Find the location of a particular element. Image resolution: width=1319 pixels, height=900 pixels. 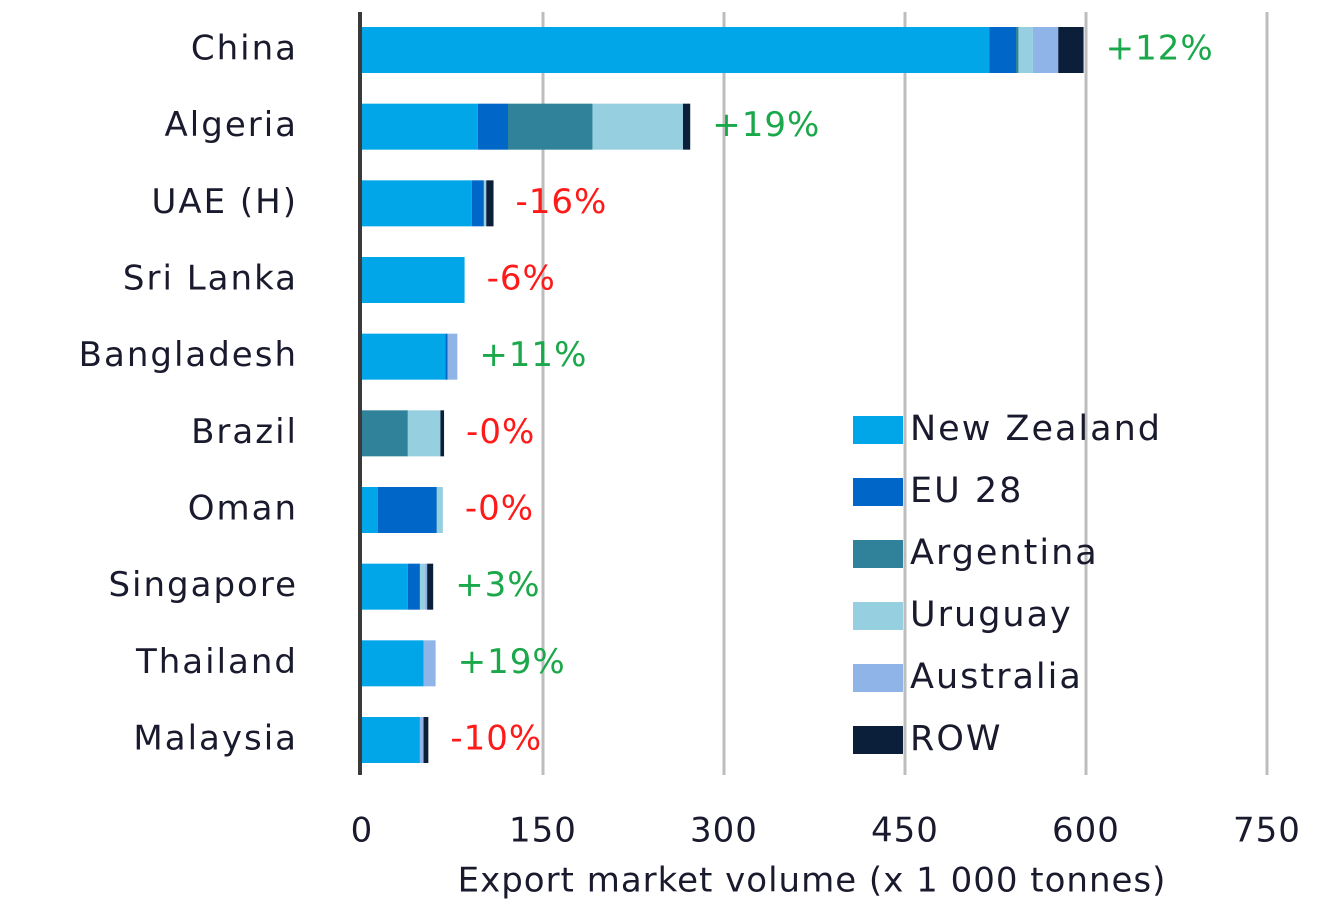

category-label: China is located at coordinates (244, 49).